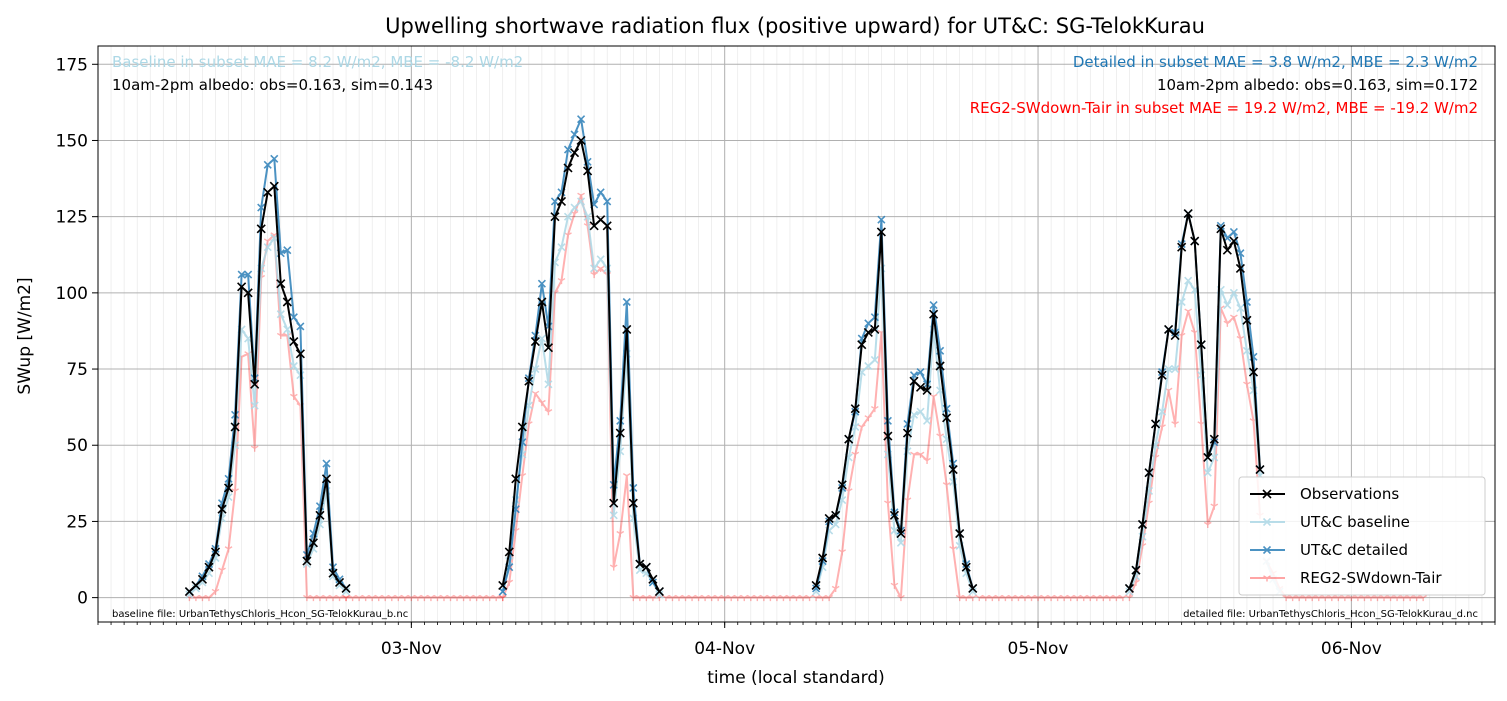 This screenshot has width=1507, height=701. Describe the element at coordinates (1267, 522) in the screenshot. I see `legend-ut-c-baseline-swatch` at that location.